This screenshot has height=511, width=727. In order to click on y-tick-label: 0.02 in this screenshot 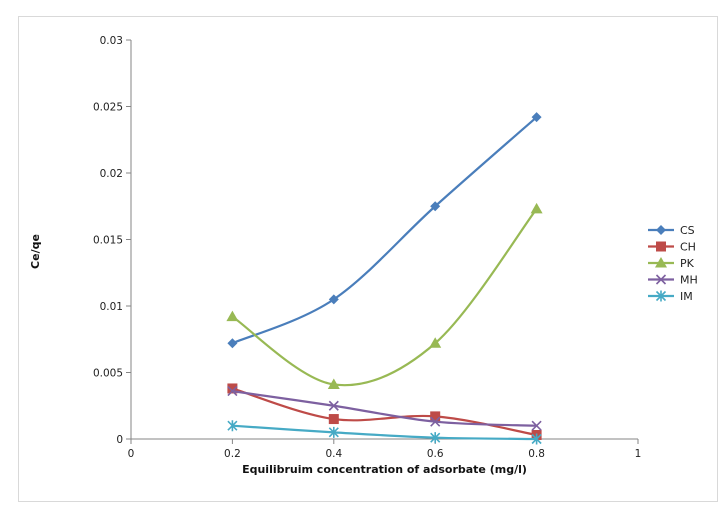, I will do `click(111, 174)`.